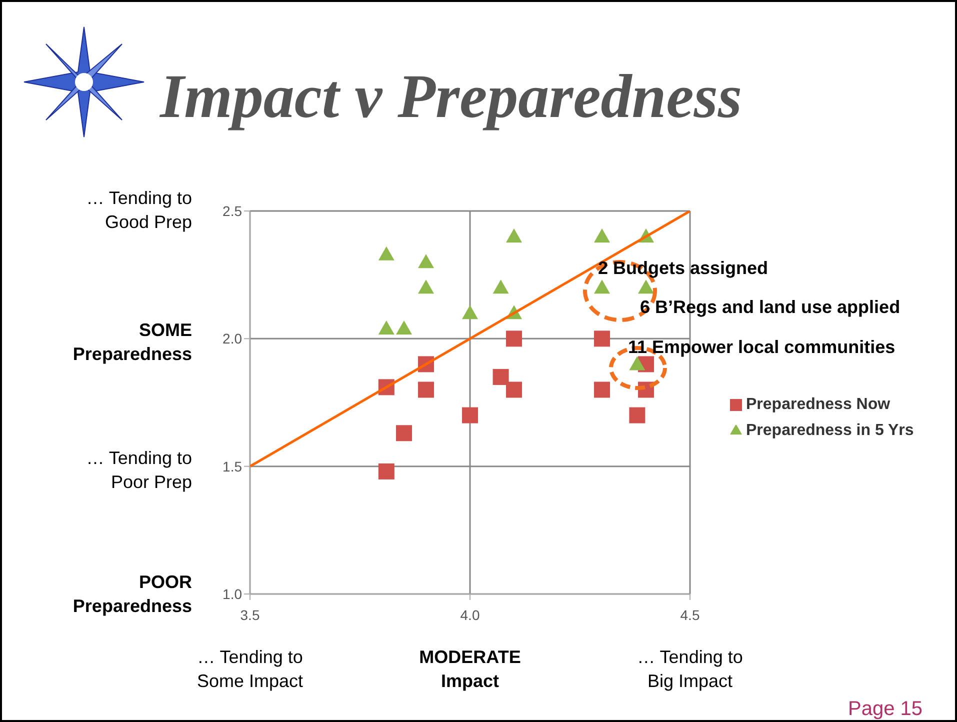 The height and width of the screenshot is (722, 957). I want to click on text: … Tending to Big Impact, so click(690, 669).